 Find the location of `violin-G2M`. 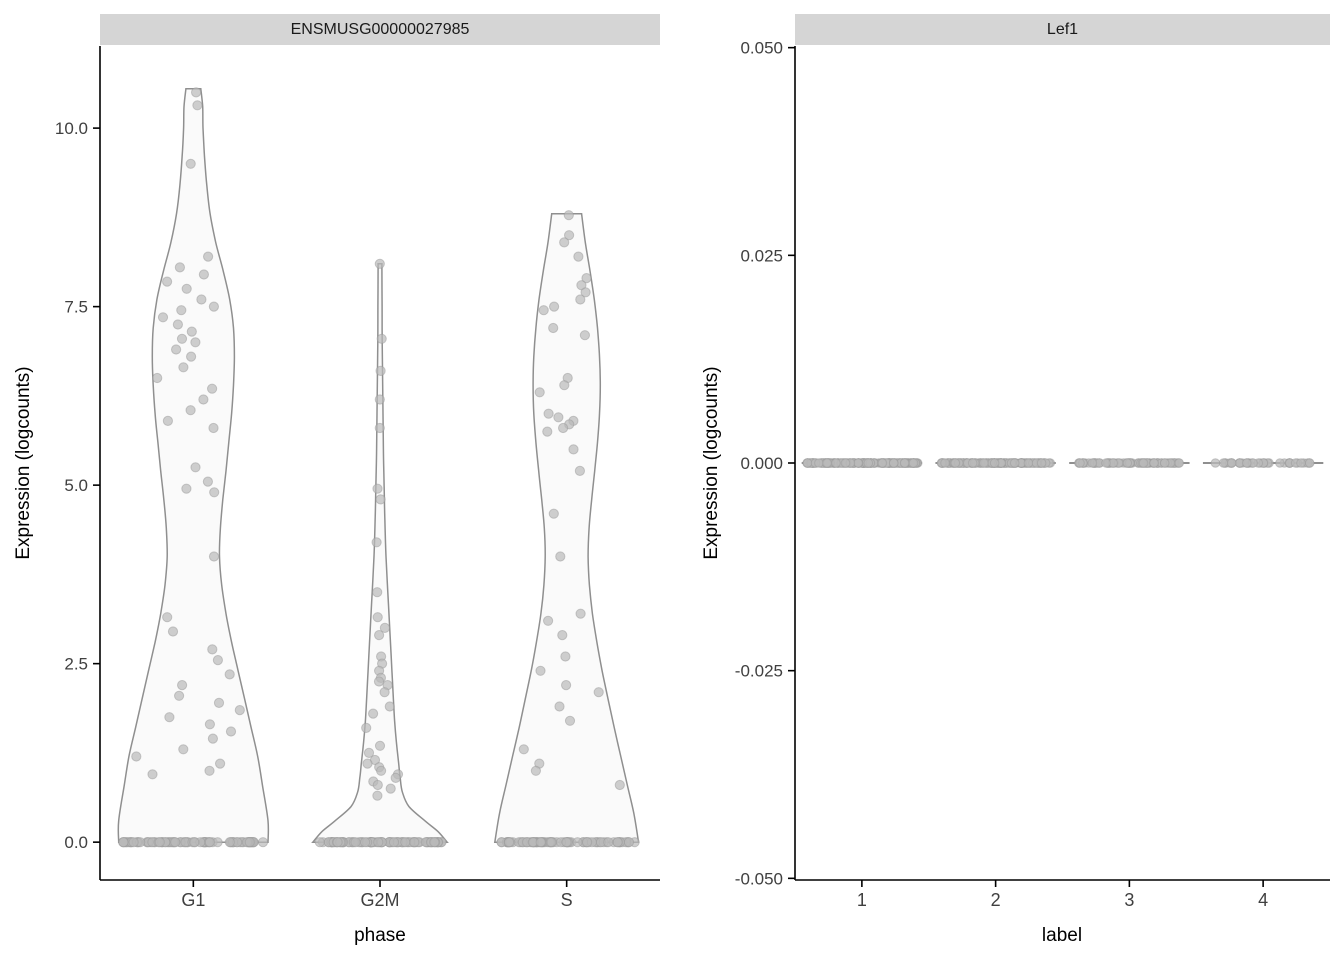

violin-G2M is located at coordinates (380, 553).